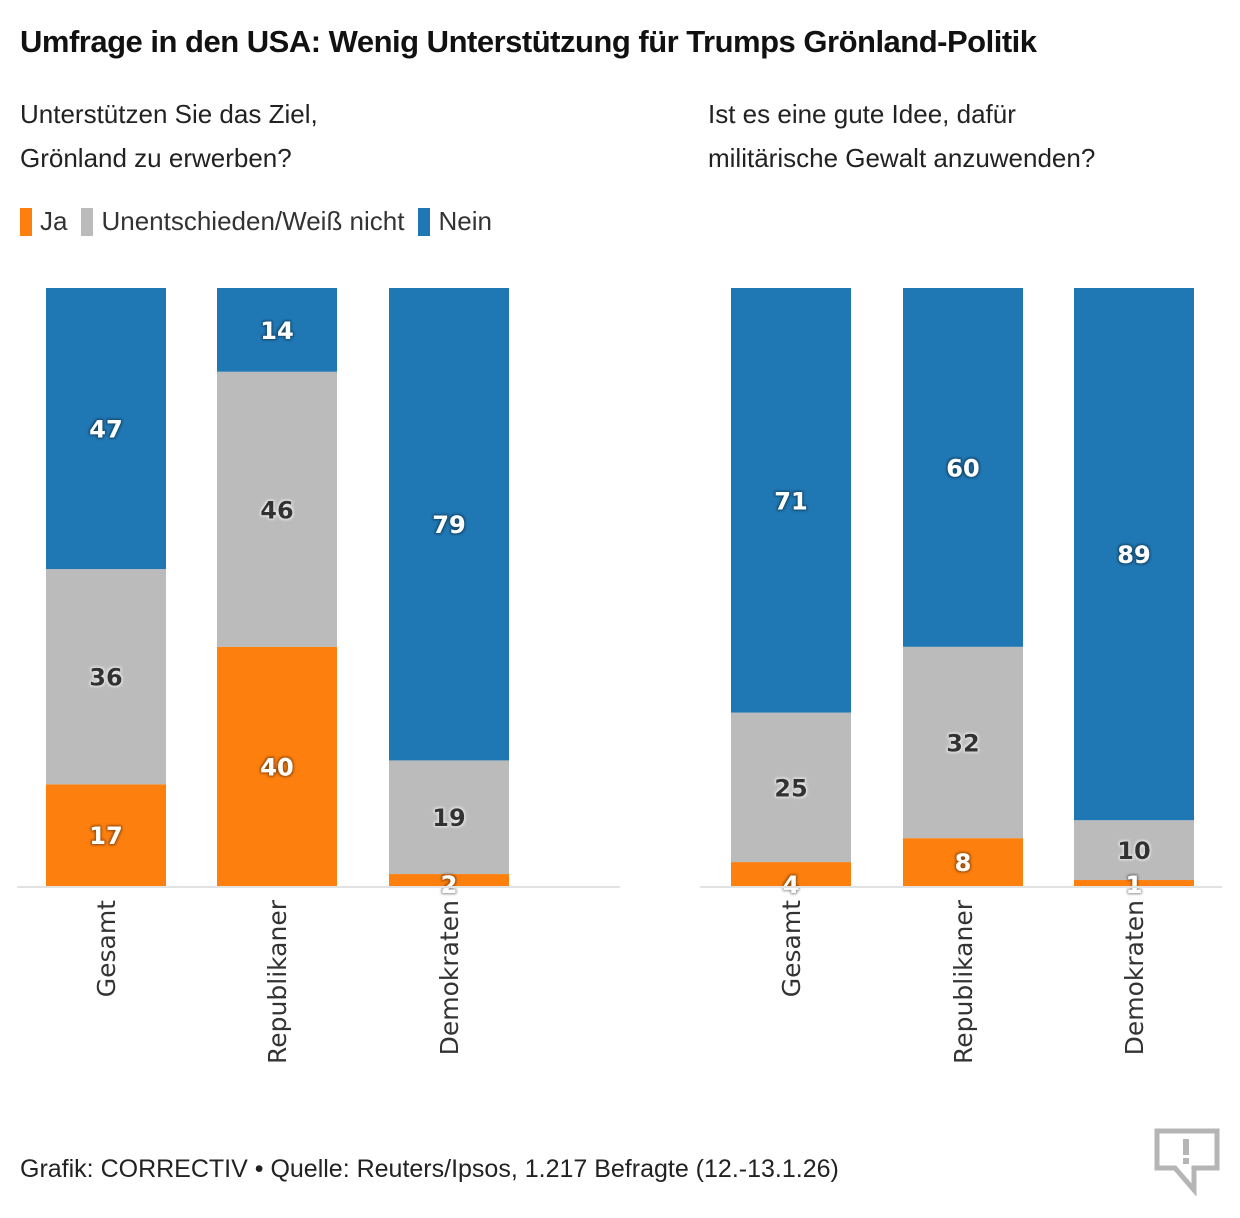 The height and width of the screenshot is (1218, 1240). I want to click on data-label-0-0-1: 36, so click(105, 678).